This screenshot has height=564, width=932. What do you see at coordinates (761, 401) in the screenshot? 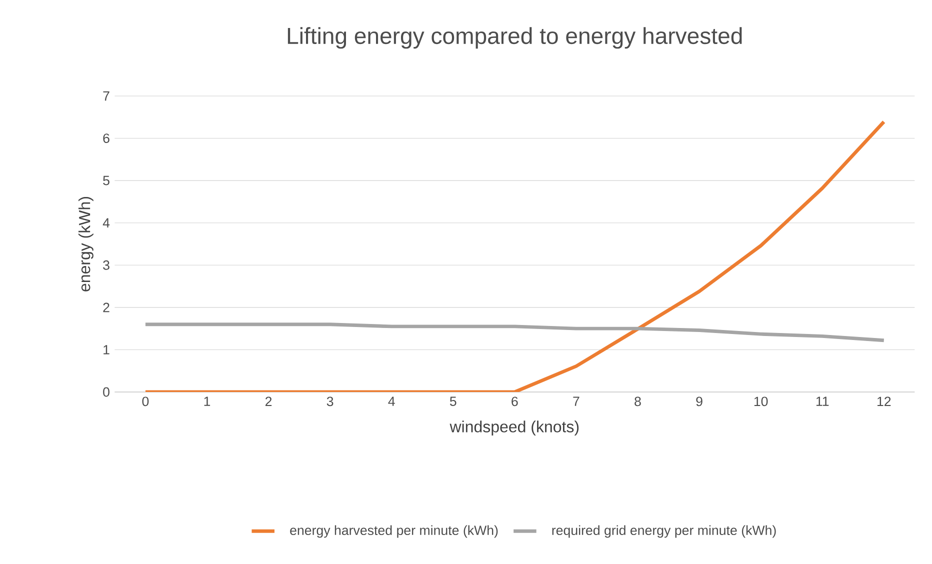
I see `x-tick-label: 10` at bounding box center [761, 401].